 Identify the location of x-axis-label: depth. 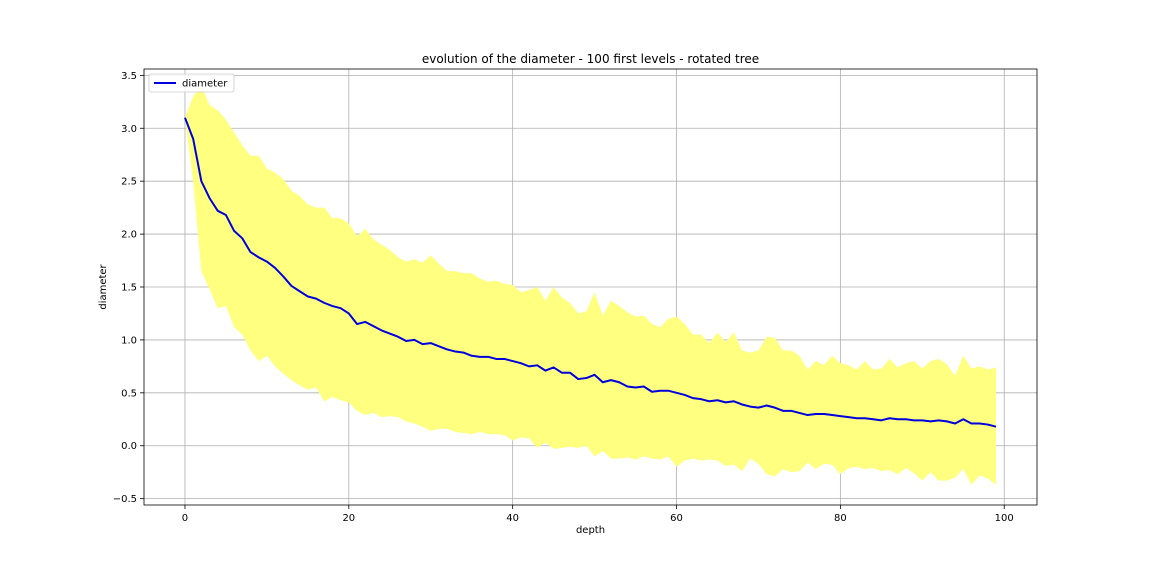
(590, 530).